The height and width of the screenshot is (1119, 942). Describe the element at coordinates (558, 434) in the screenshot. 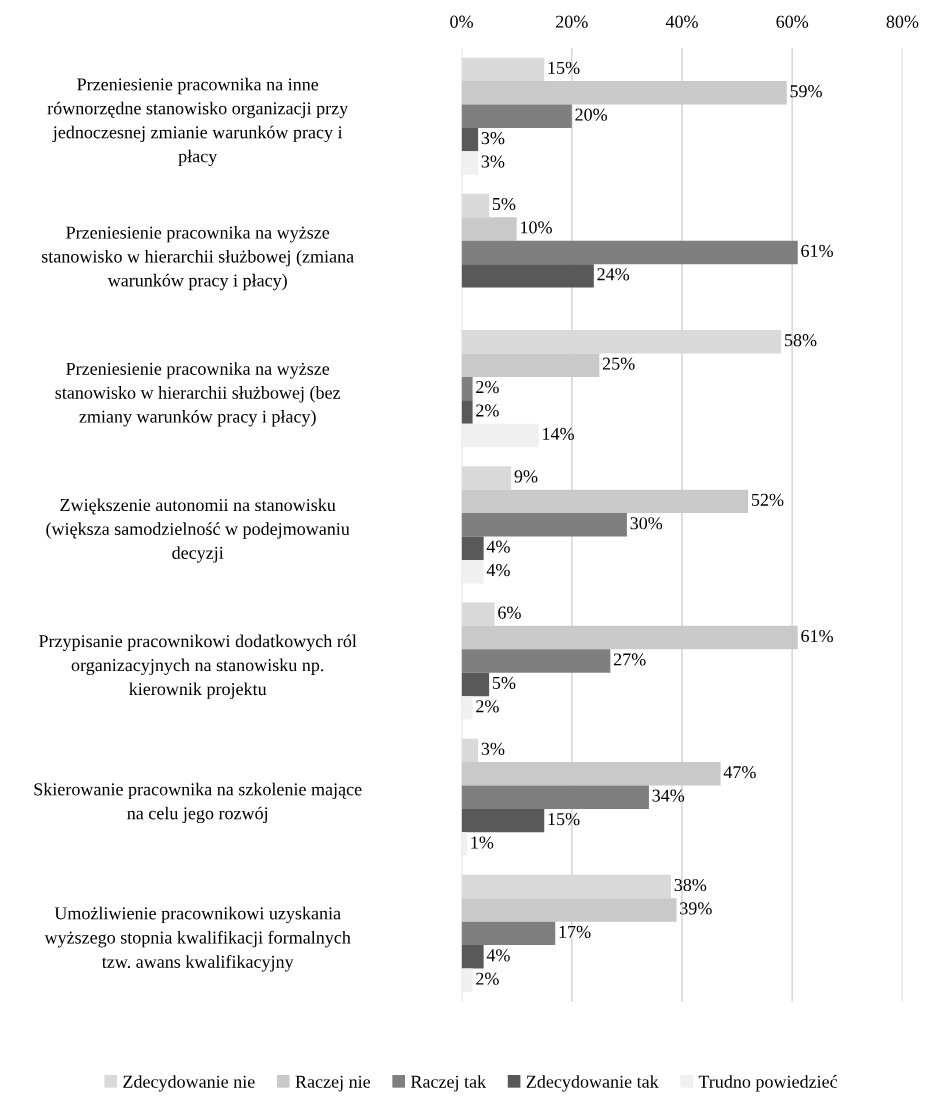

I see `data-label: 14%` at that location.